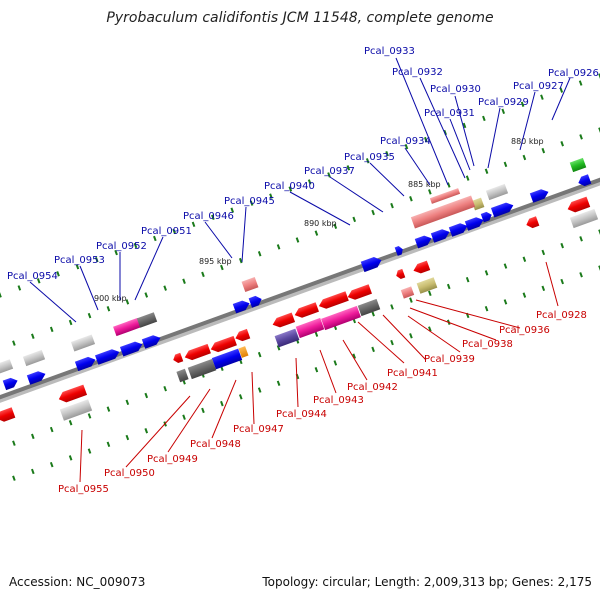  What do you see at coordinates (11, 383) in the screenshot?
I see `gene-pcal-0954c` at bounding box center [11, 383].